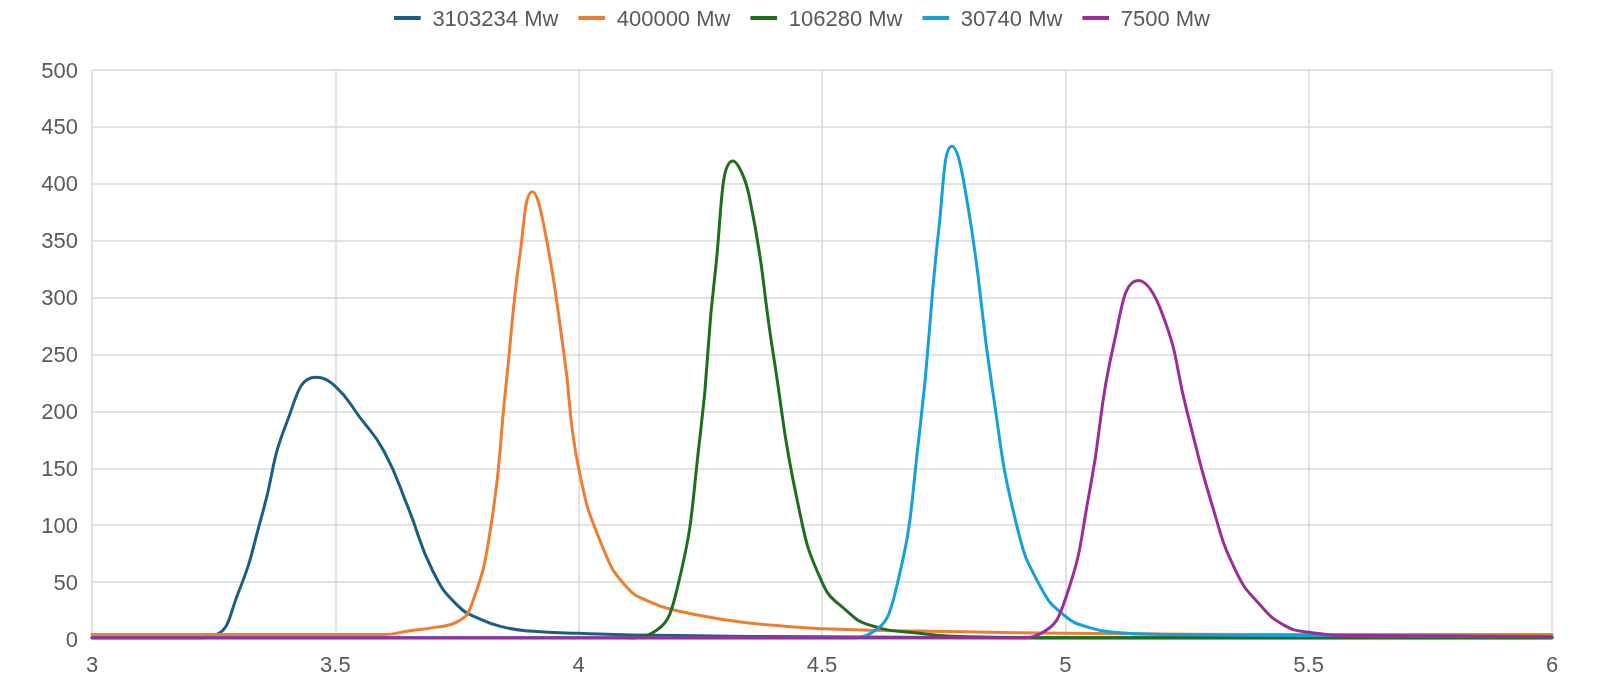 This screenshot has height=691, width=1604. Describe the element at coordinates (845, 18) in the screenshot. I see `legend-label: 106280 Mw` at that location.